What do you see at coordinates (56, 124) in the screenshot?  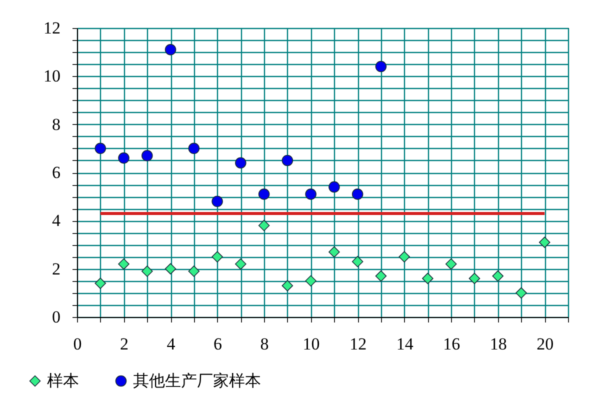 I see `y-tick-label: 8` at bounding box center [56, 124].